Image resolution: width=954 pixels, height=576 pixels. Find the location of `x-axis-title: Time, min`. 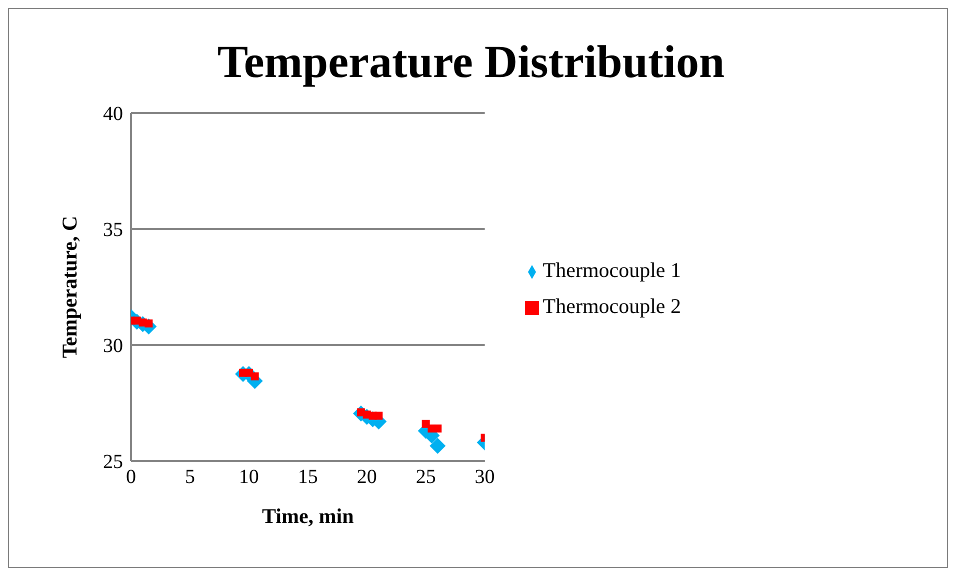

x-axis-title: Time, min is located at coordinates (308, 516).